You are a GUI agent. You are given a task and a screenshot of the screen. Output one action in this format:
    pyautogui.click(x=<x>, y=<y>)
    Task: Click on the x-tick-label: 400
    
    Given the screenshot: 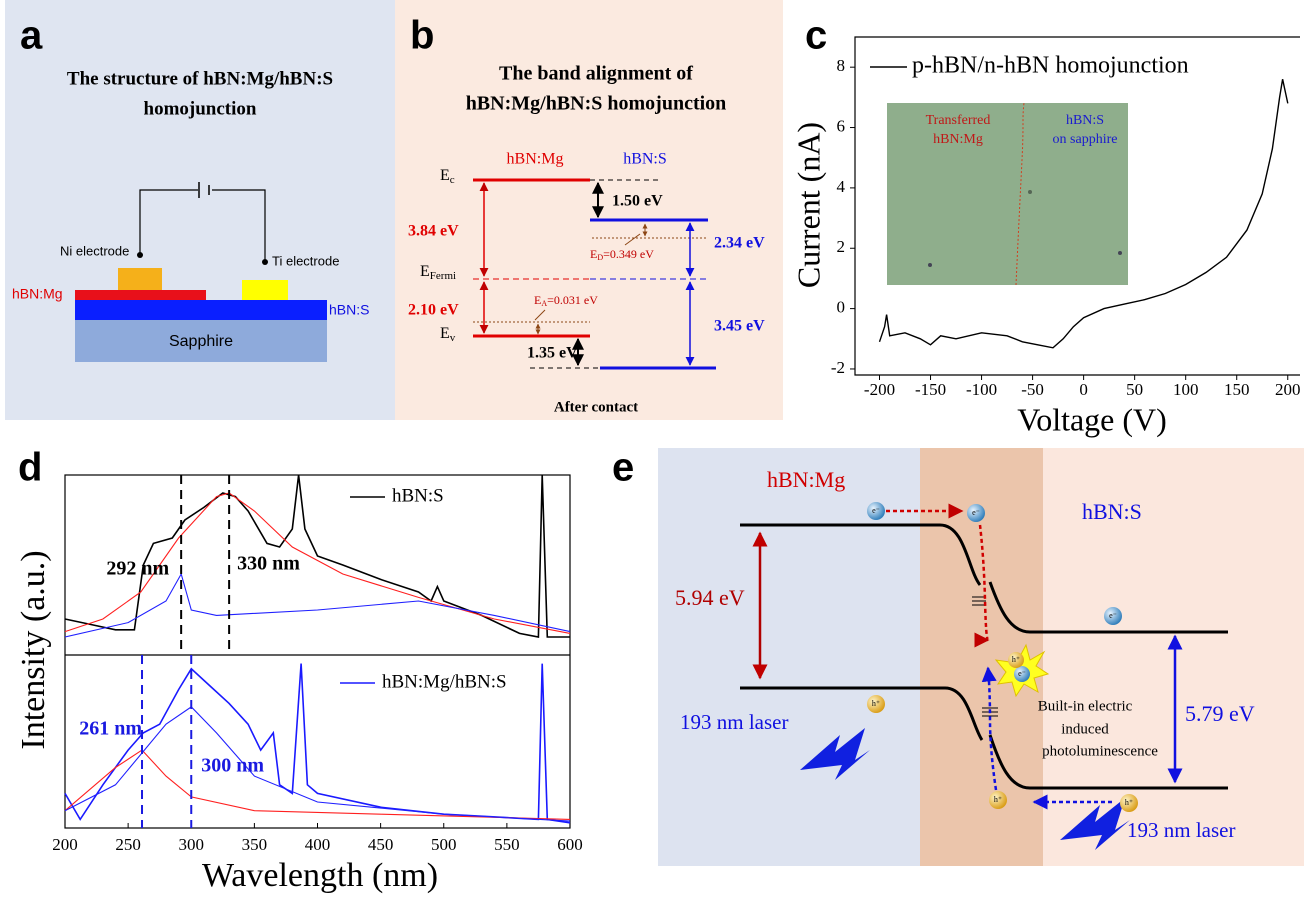 What is the action you would take?
    pyautogui.click(x=318, y=844)
    